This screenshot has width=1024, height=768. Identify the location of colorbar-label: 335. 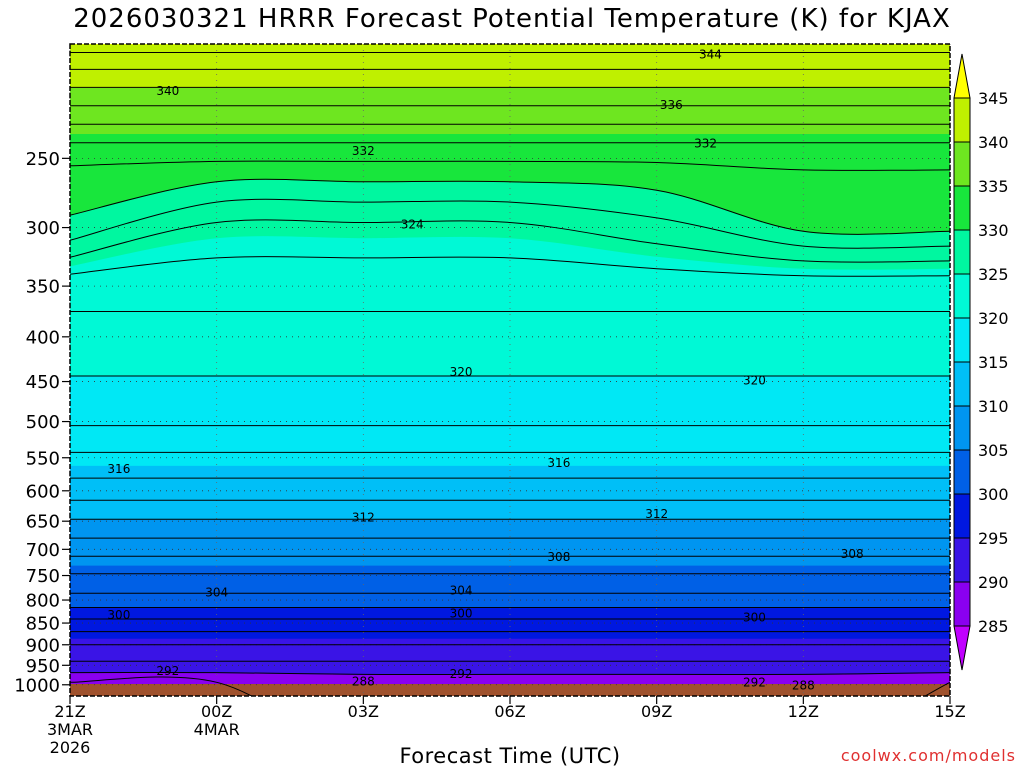
(993, 186).